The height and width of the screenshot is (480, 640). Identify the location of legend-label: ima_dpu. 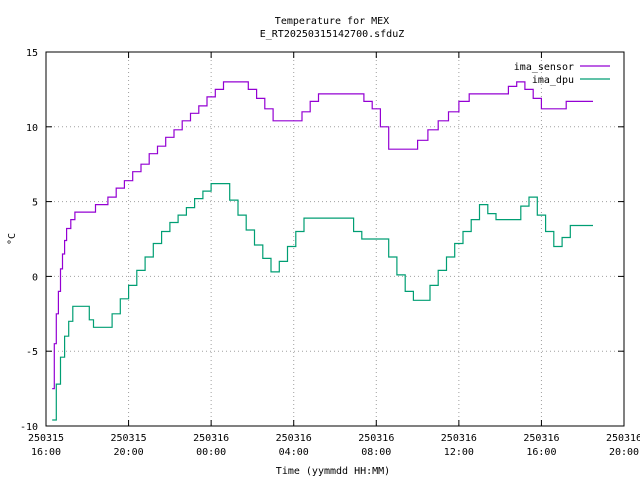
(553, 80).